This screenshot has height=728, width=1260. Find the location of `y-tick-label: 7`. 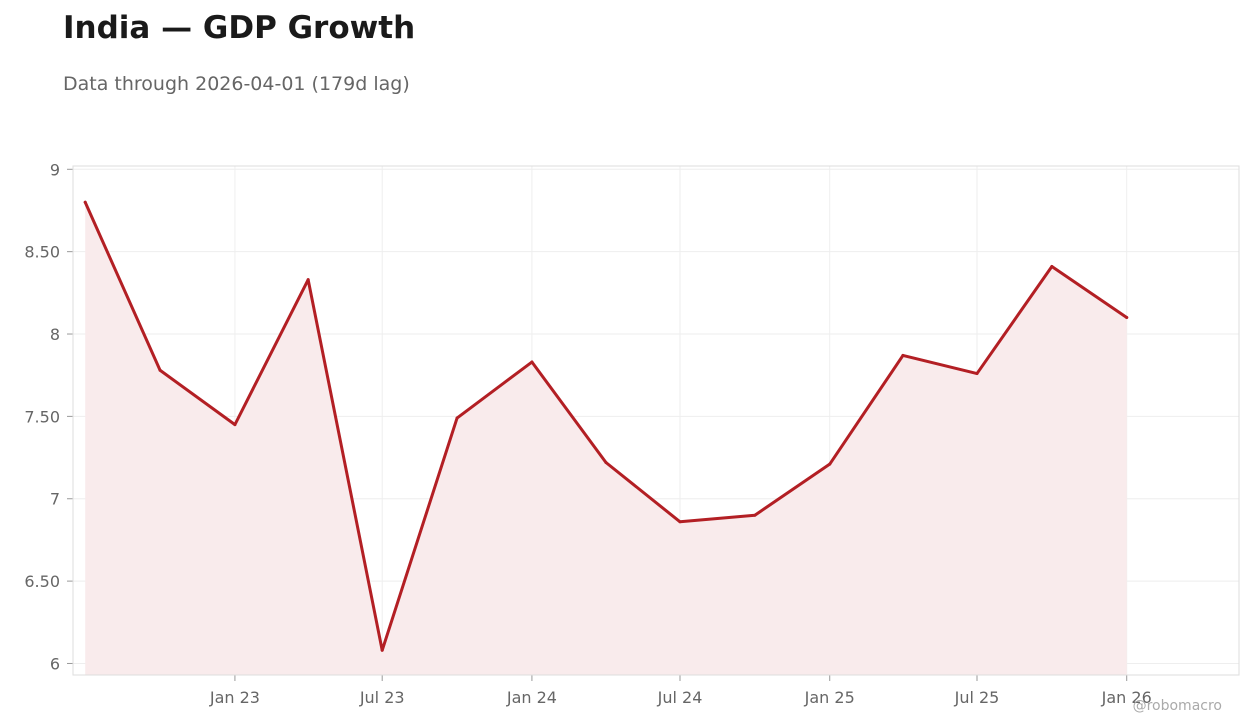

y-tick-label: 7 is located at coordinates (55, 499).